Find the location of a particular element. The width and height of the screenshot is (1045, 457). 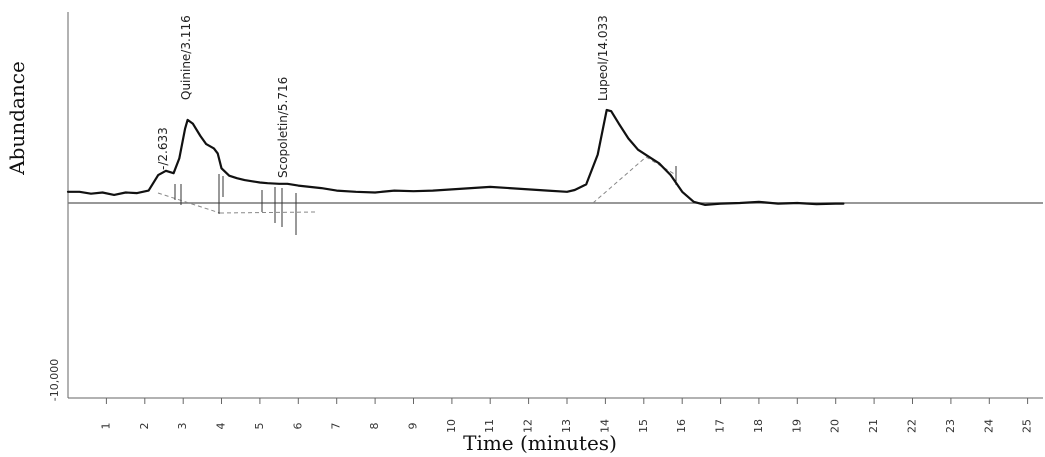

x-tick-label: 15 is located at coordinates (643, 426).